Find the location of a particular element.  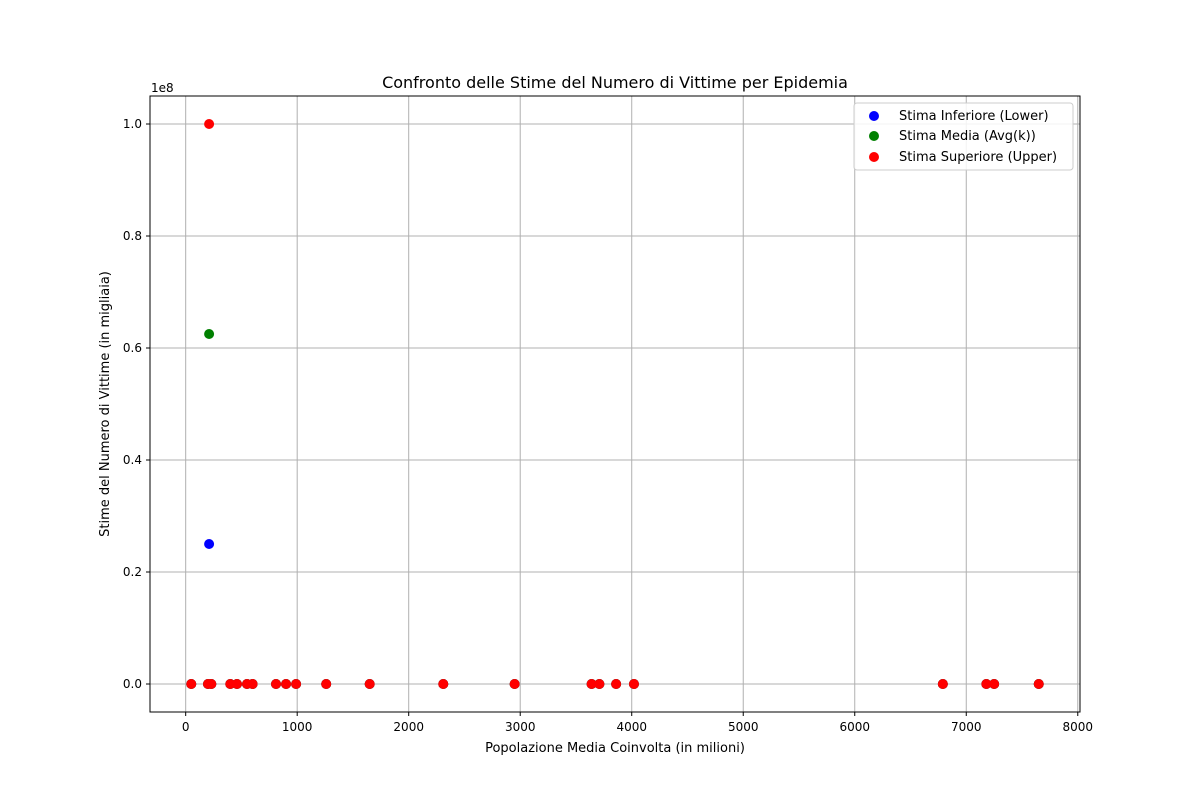

x-tick-label: 0 is located at coordinates (186, 727).